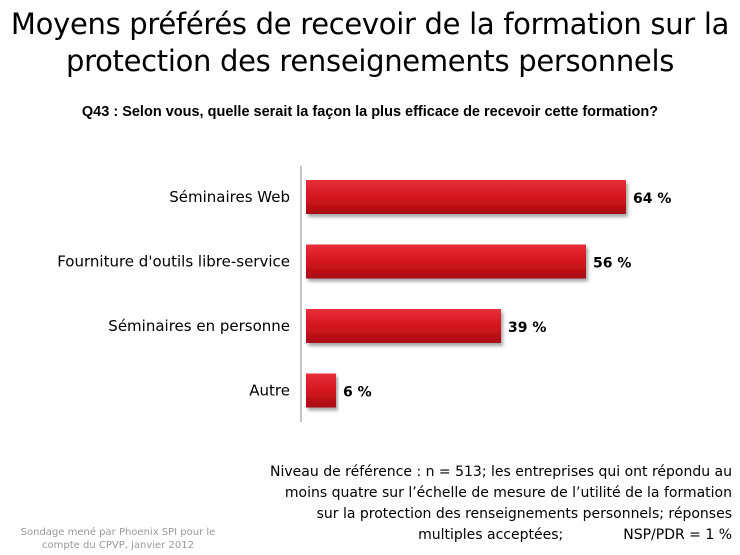 This screenshot has width=740, height=555. Describe the element at coordinates (677, 535) in the screenshot. I see `footnote-nsp: NSP/PDR = 1 %` at that location.